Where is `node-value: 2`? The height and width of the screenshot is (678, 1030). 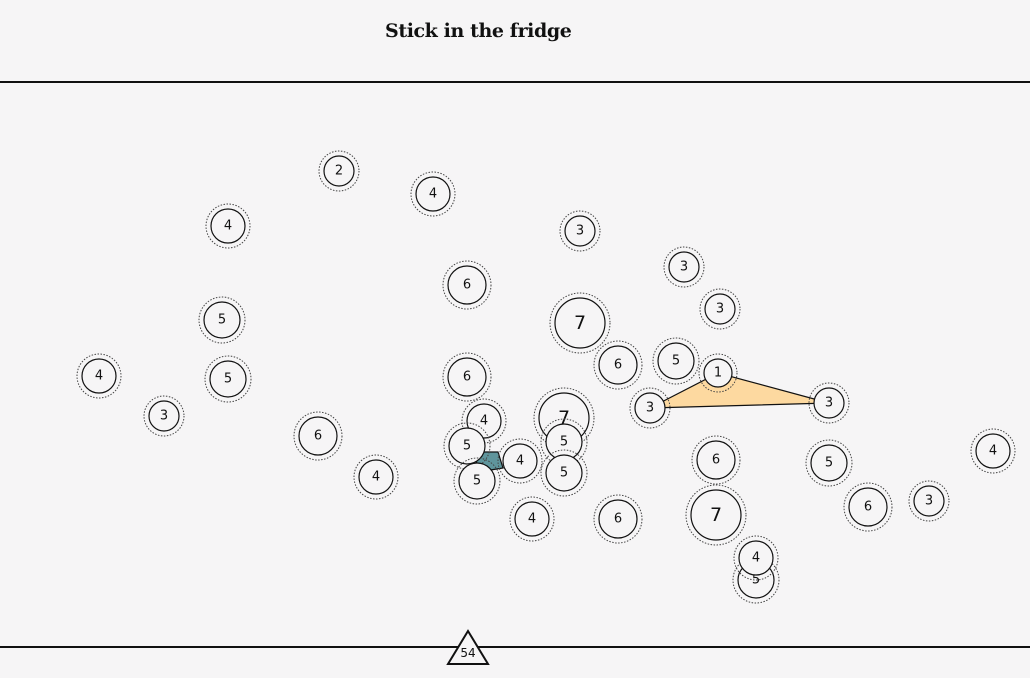 node-value: 2 is located at coordinates (339, 171).